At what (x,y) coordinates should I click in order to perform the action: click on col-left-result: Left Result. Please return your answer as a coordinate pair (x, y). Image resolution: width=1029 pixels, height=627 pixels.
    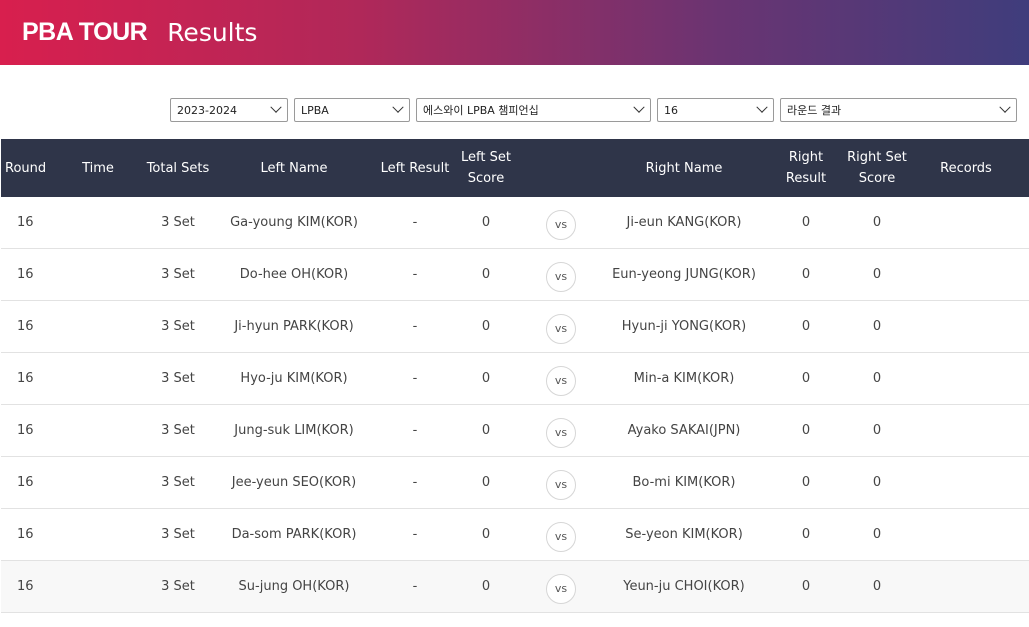
    Looking at the image, I should click on (415, 168).